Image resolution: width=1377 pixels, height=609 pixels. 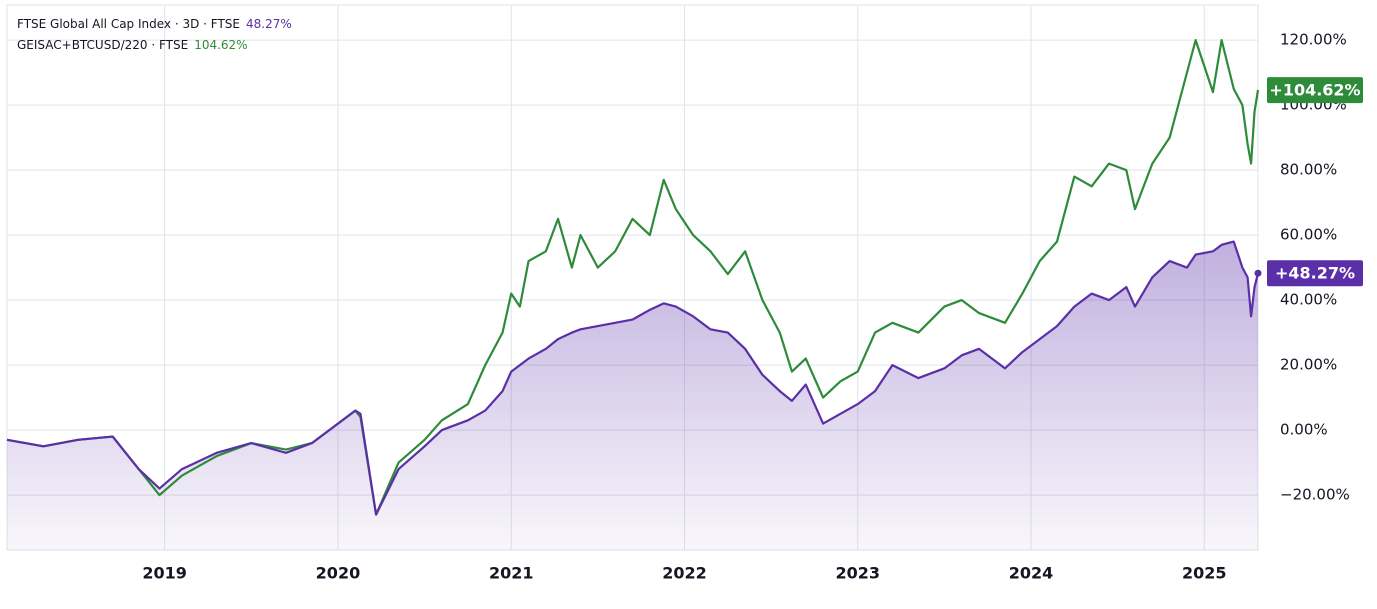 I want to click on x-tick-label: 2023, so click(x=857, y=573).